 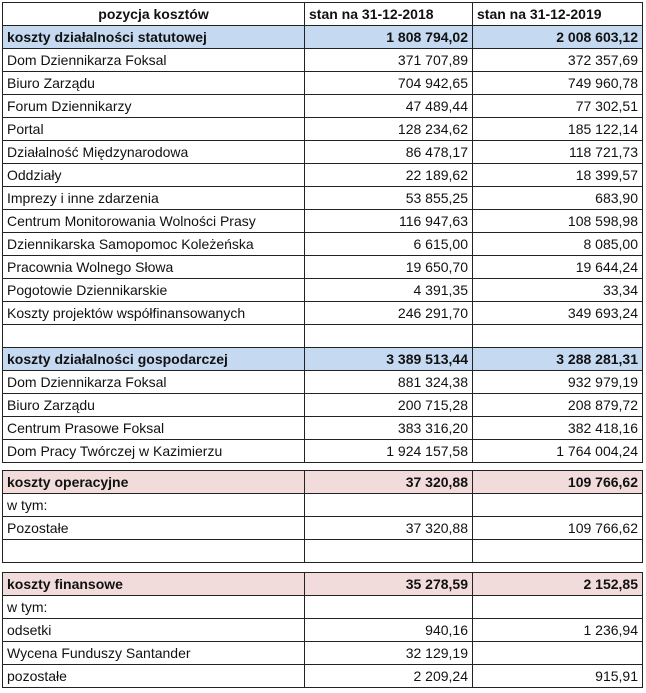 I want to click on table-row: w tym:, so click(x=322, y=607).